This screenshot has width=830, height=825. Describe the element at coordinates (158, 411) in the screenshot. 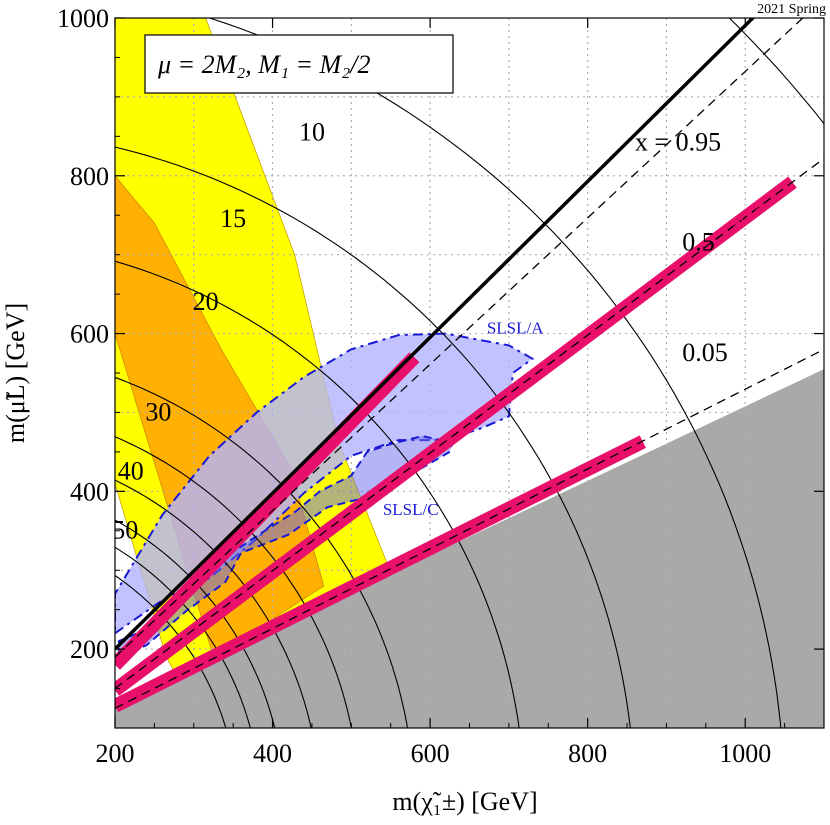

I see `contour-label: 30` at that location.